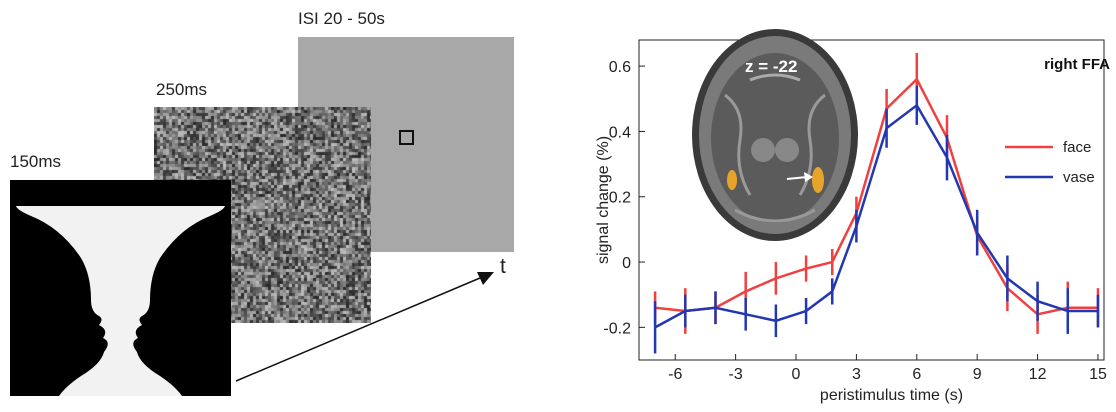 This screenshot has width=1116, height=412. I want to click on x-tick-label: 9, so click(977, 374).